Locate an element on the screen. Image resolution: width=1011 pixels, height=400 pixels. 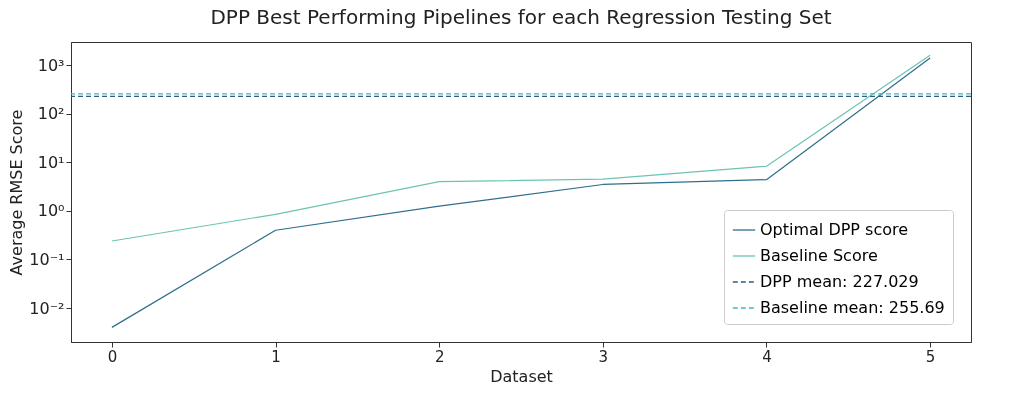
y-tick-label: 10⁻¹ is located at coordinates (47, 259).